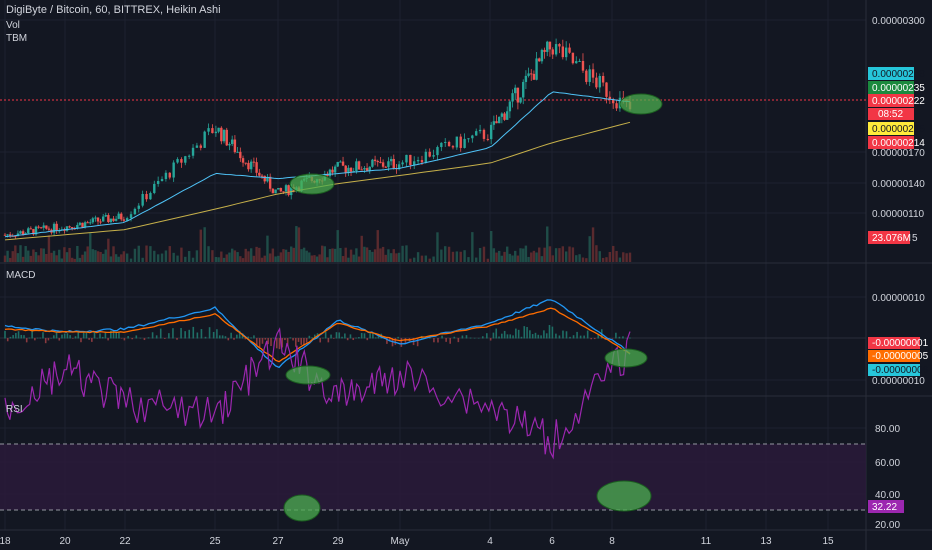 This screenshot has width=932, height=550. I want to click on macd-badge-3-text: -0.00000006, so click(900, 370).